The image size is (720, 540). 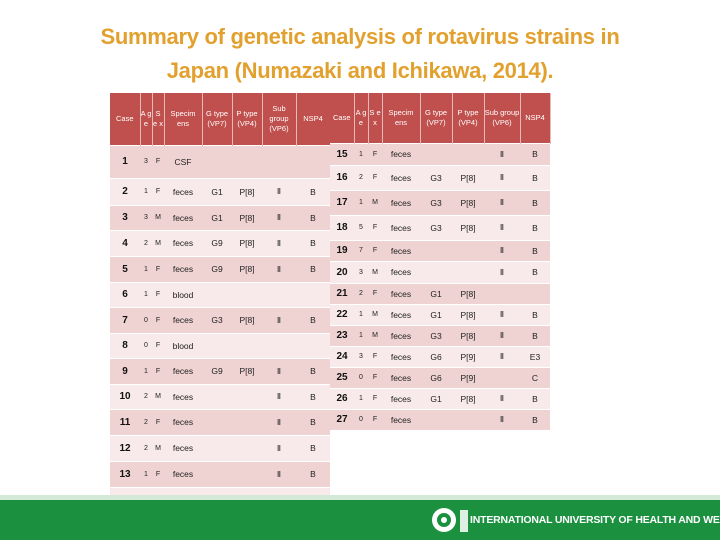 What do you see at coordinates (279, 119) in the screenshot?
I see `left-header-col-6: Sub group (VP6)` at bounding box center [279, 119].